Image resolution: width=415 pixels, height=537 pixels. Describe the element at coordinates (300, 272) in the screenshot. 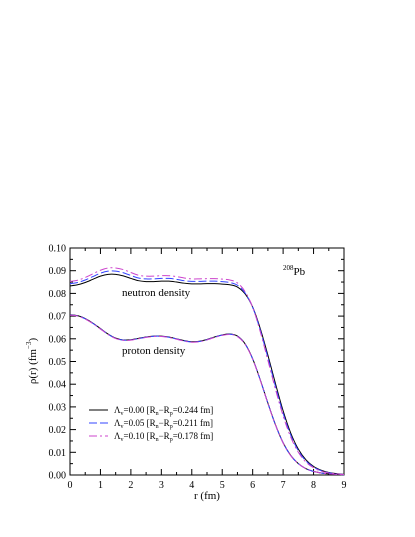

I see `nucleus-symbol: Pb` at that location.